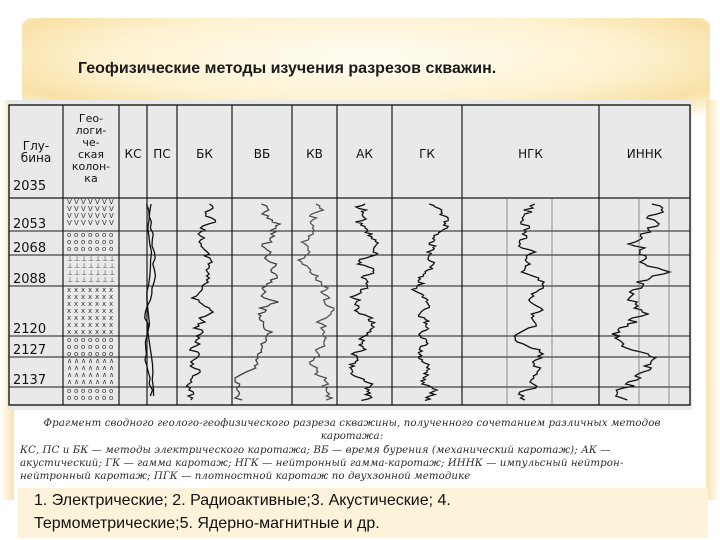  Describe the element at coordinates (29, 279) in the screenshot. I see `depth-label: 2088` at that location.